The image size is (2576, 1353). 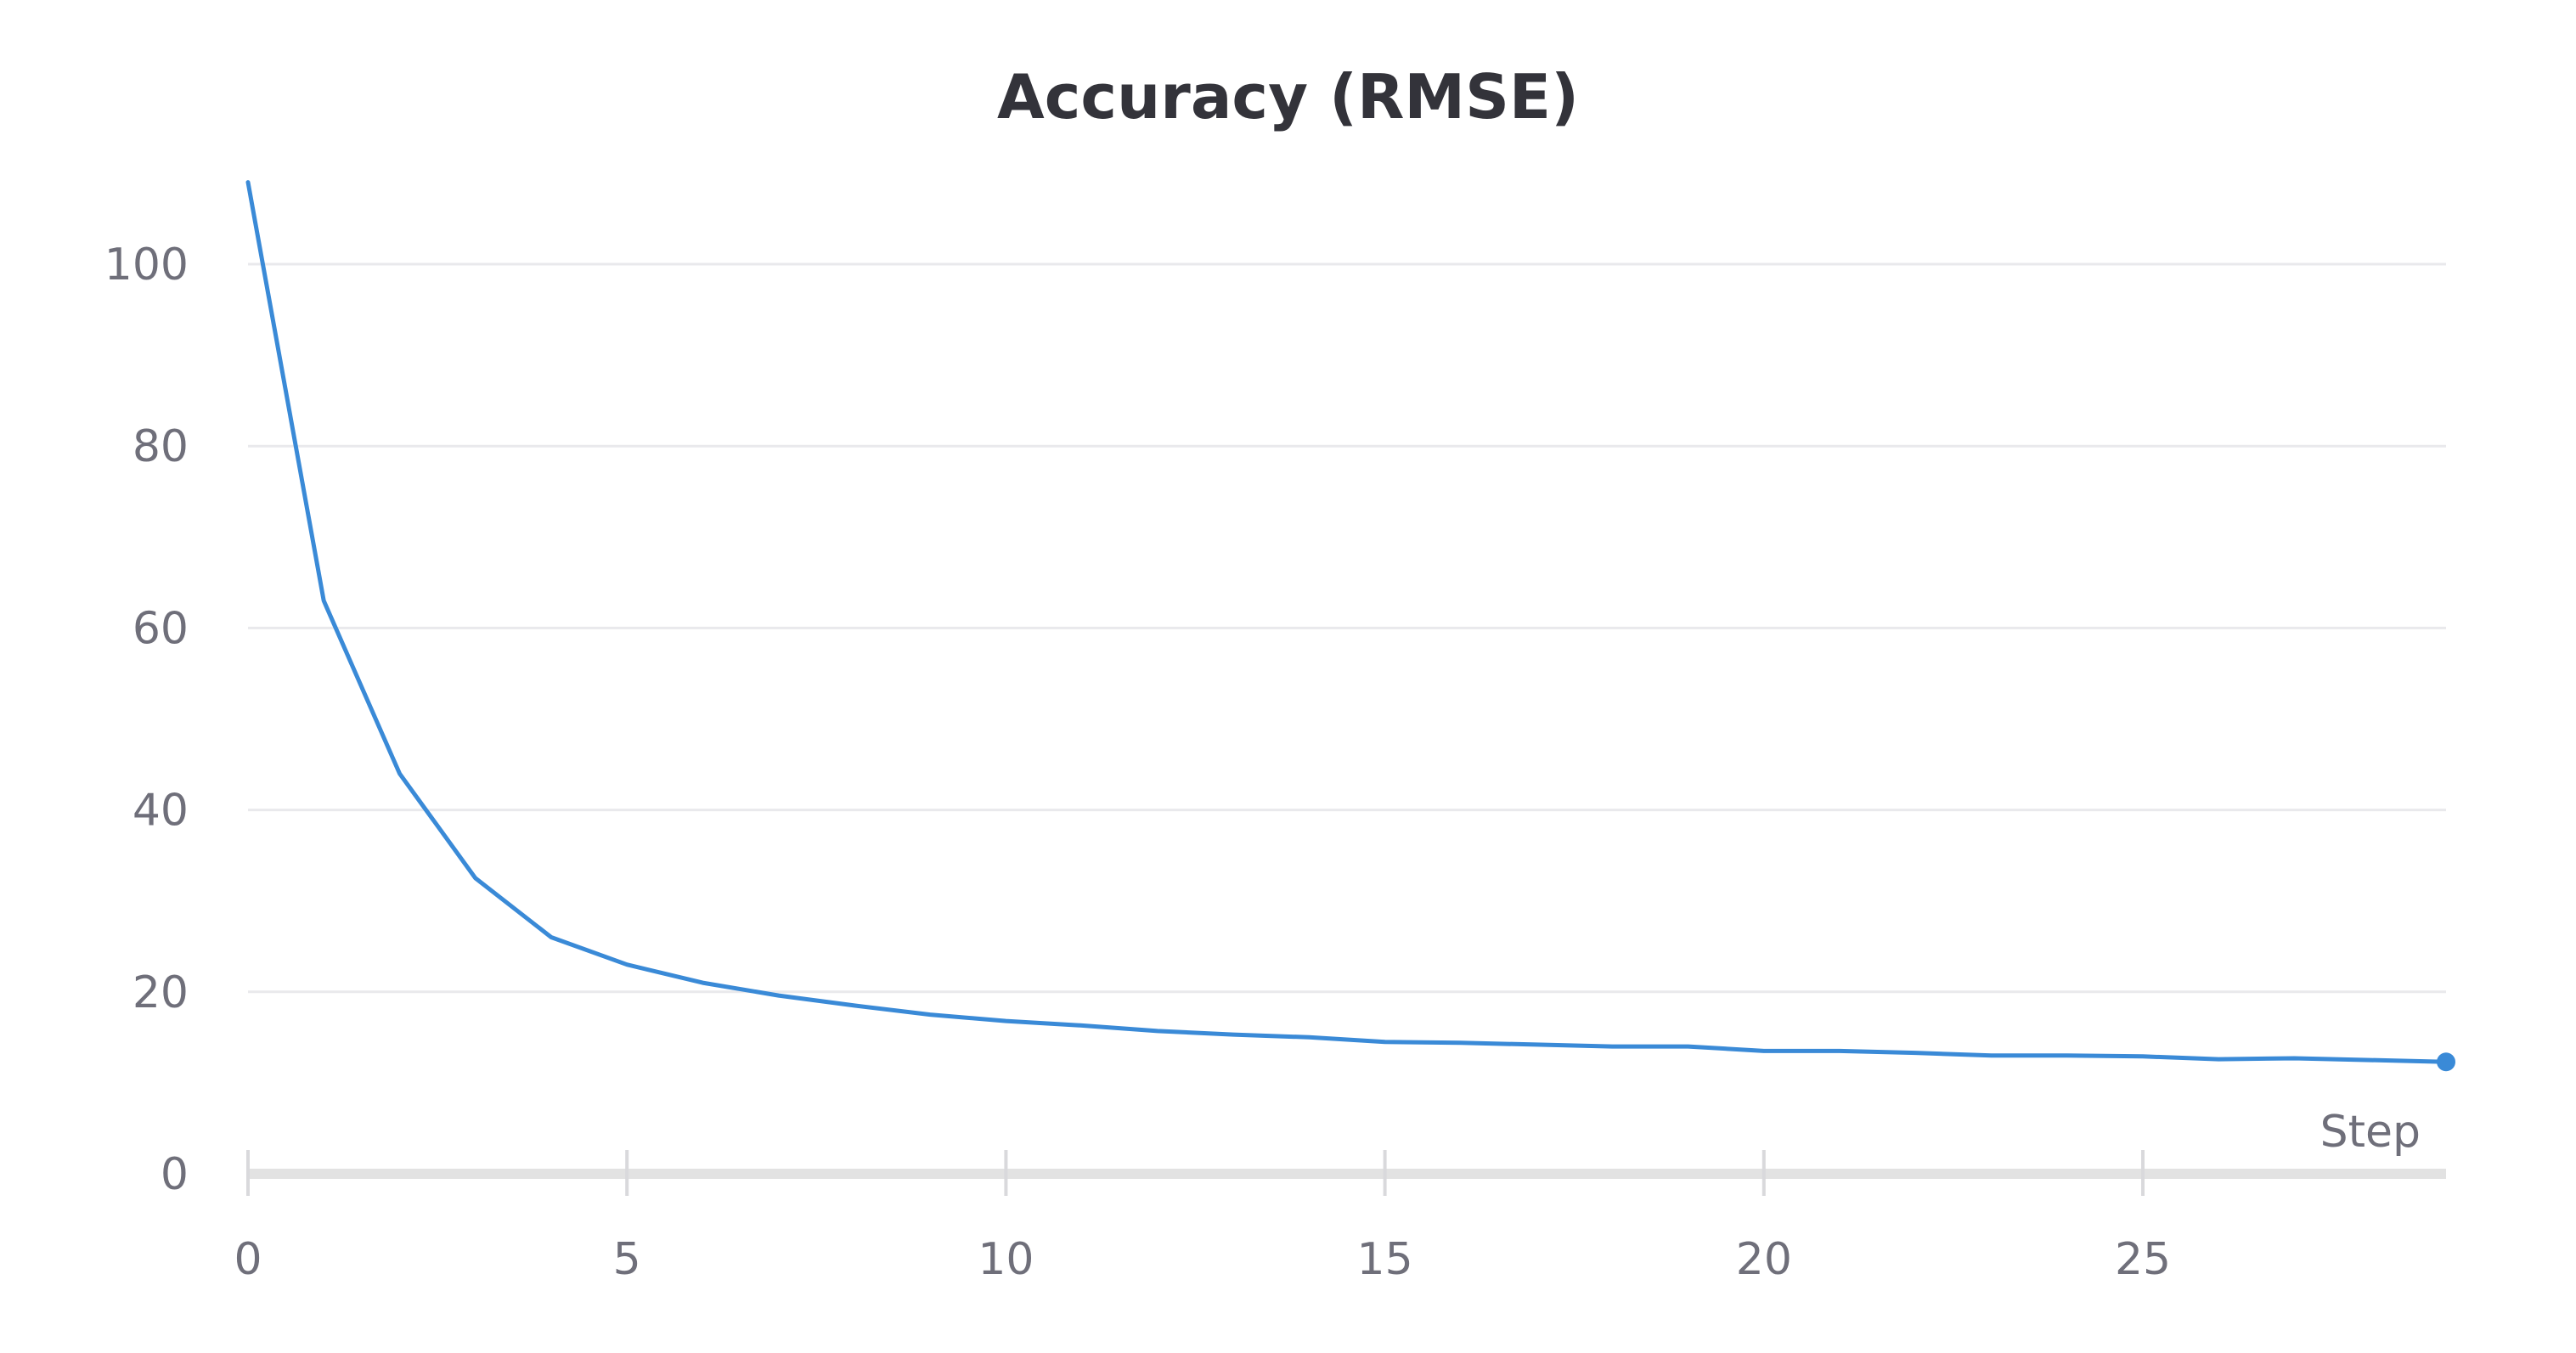 What do you see at coordinates (1385, 1259) in the screenshot?
I see `x-tick-label: 15` at bounding box center [1385, 1259].